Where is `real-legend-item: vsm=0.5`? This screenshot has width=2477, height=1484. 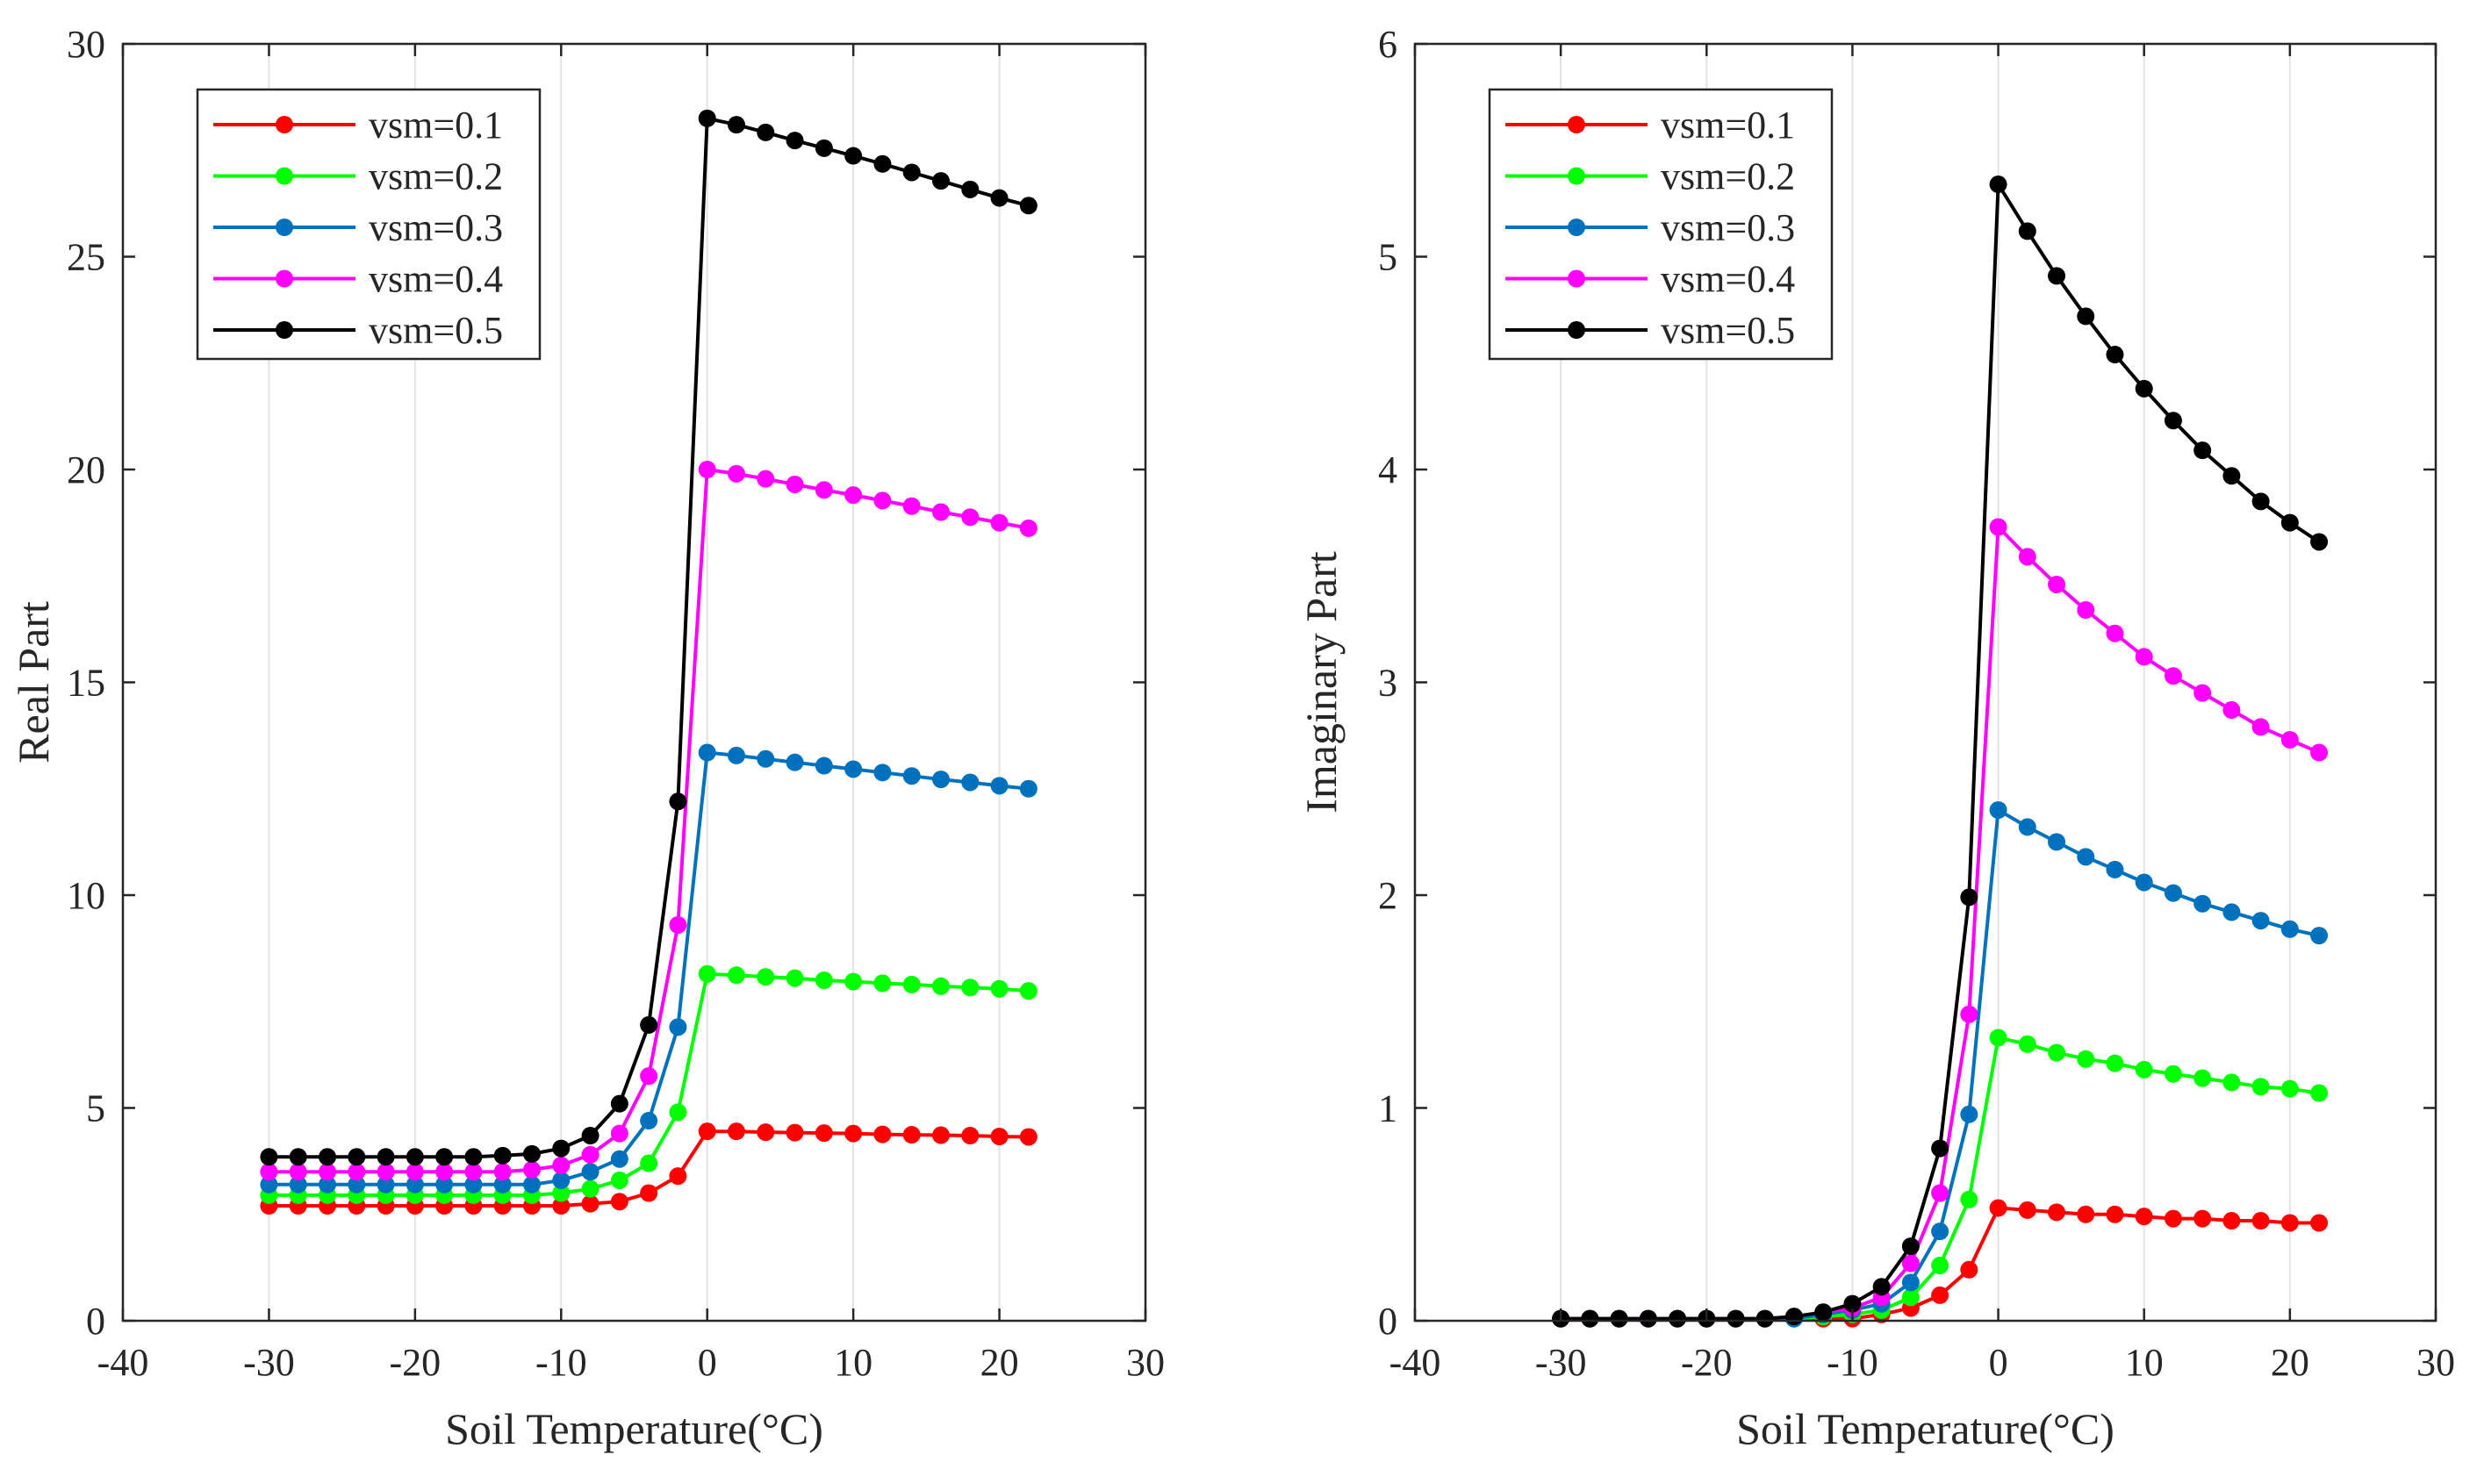
real-legend-item: vsm=0.5 is located at coordinates (358, 330).